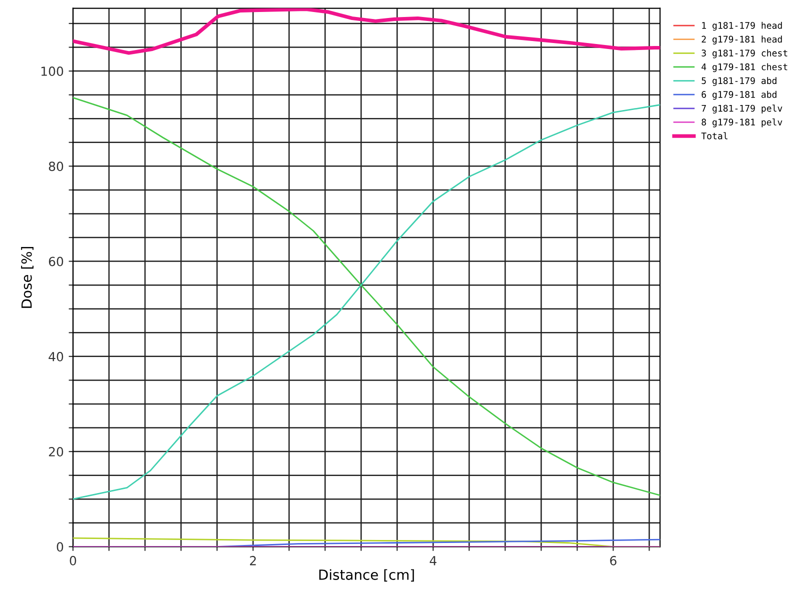 The width and height of the screenshot is (802, 591). I want to click on y-tick-label: 100, so click(52, 71).